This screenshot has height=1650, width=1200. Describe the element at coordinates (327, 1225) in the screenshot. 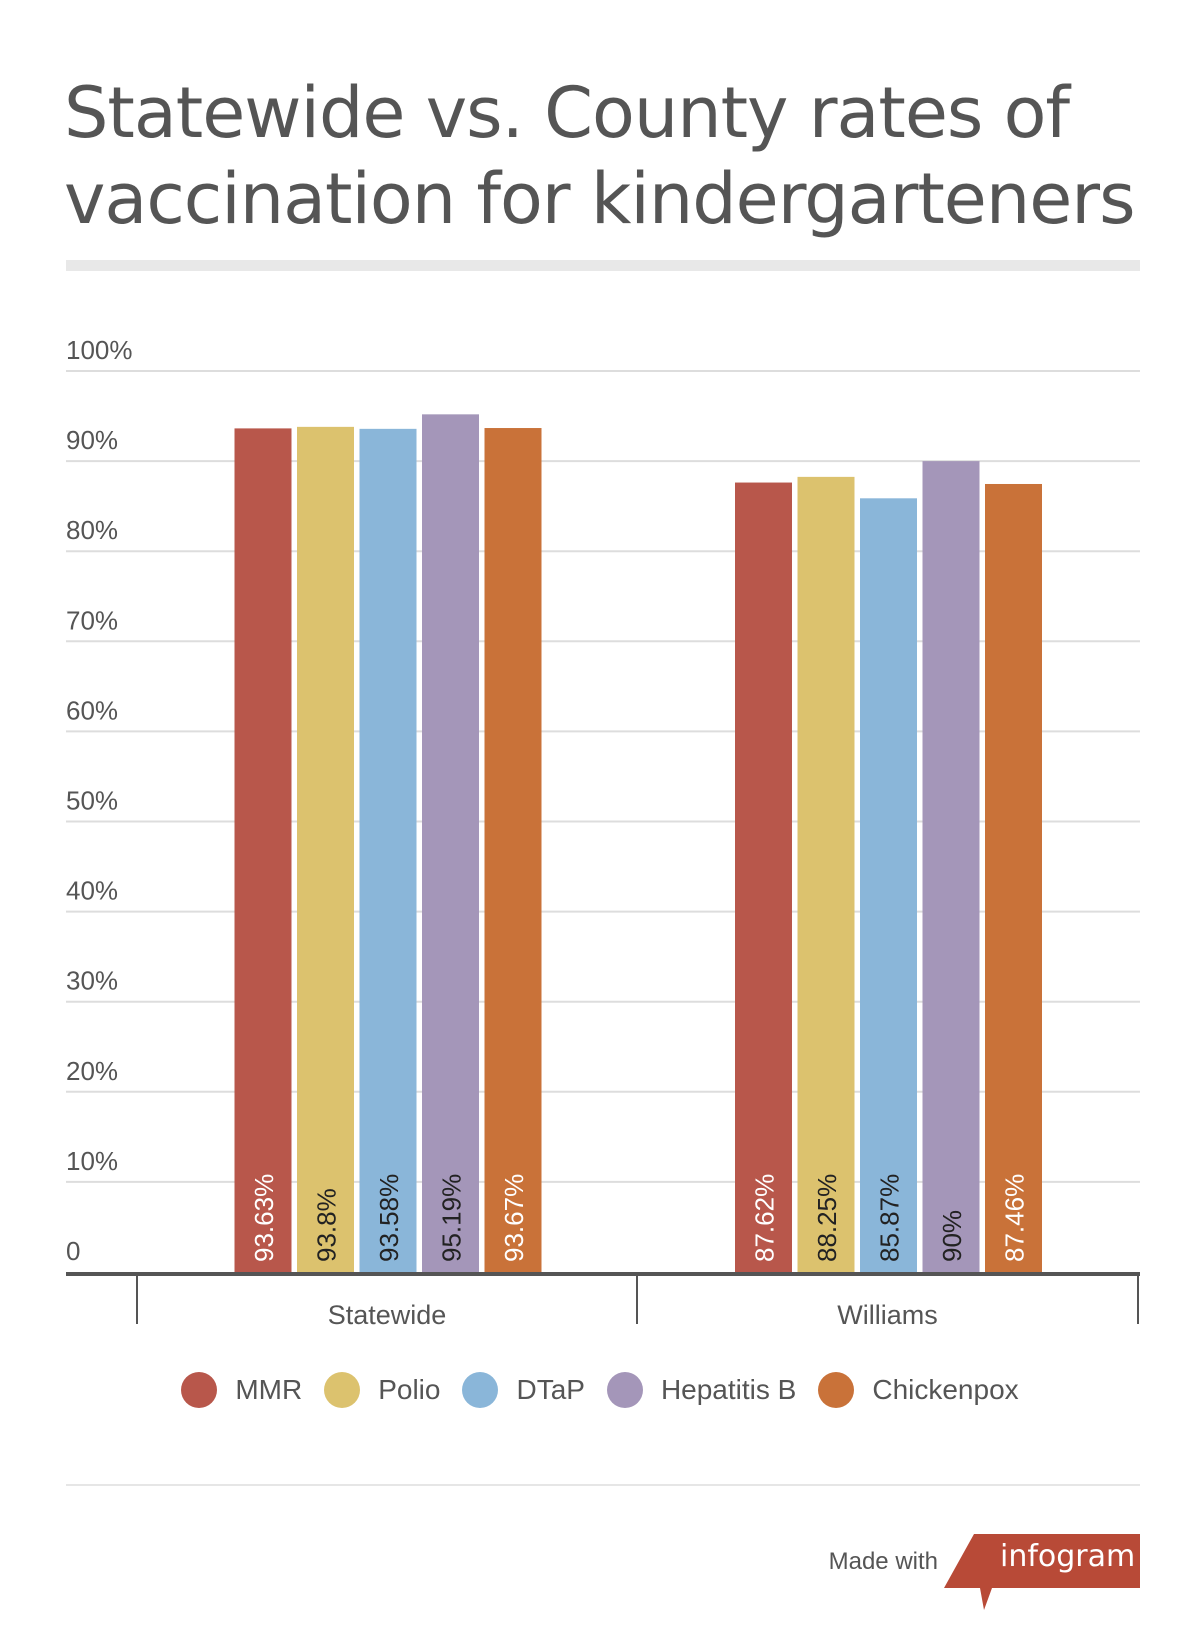

I see `data-label: 93.8%` at that location.